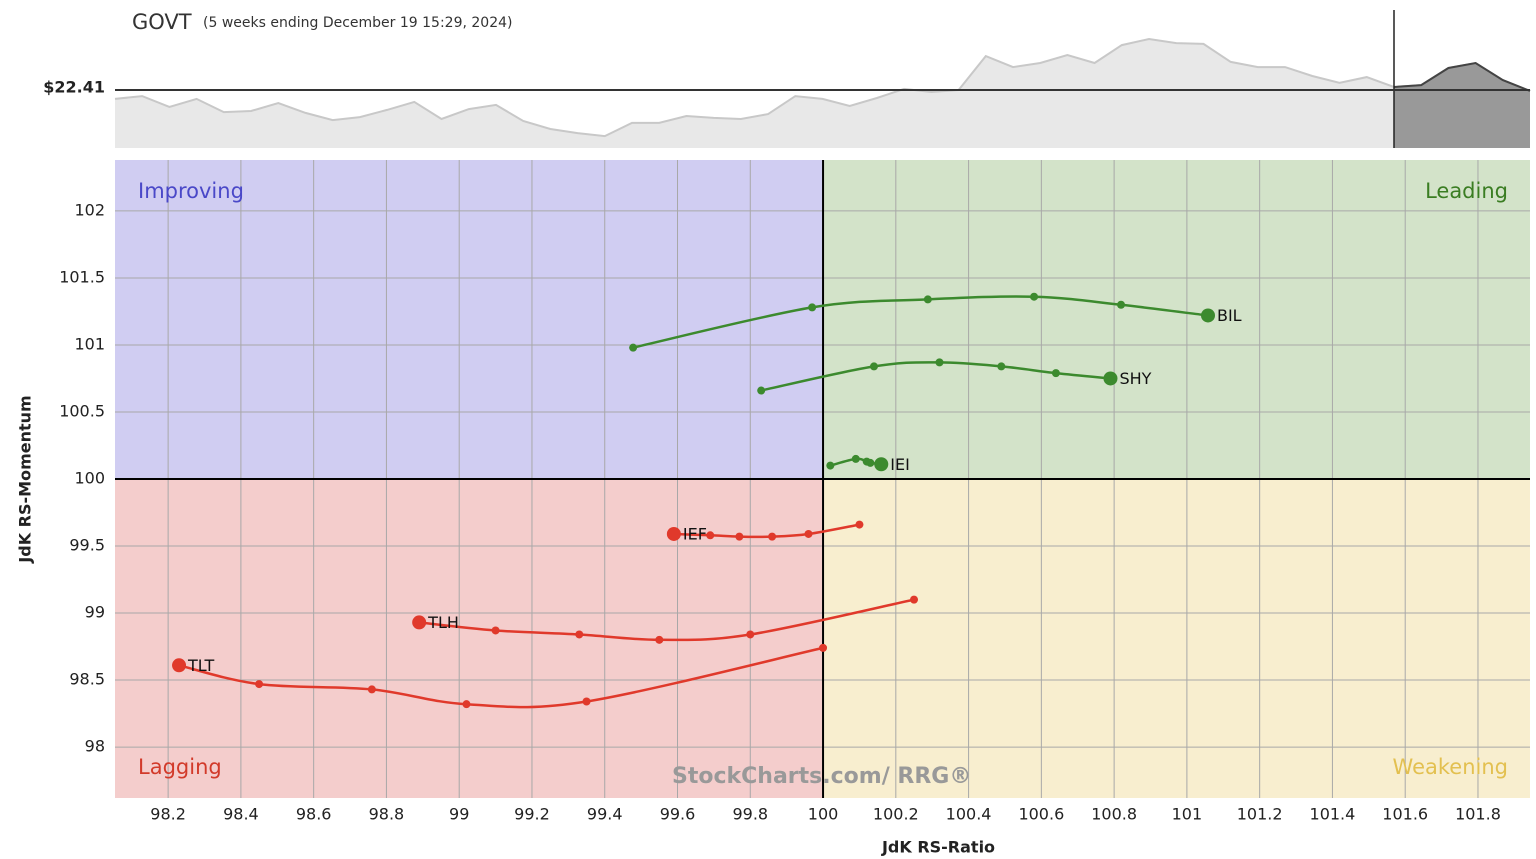  Describe the element at coordinates (969, 814) in the screenshot. I see `x-tick-label: 100.4` at that location.